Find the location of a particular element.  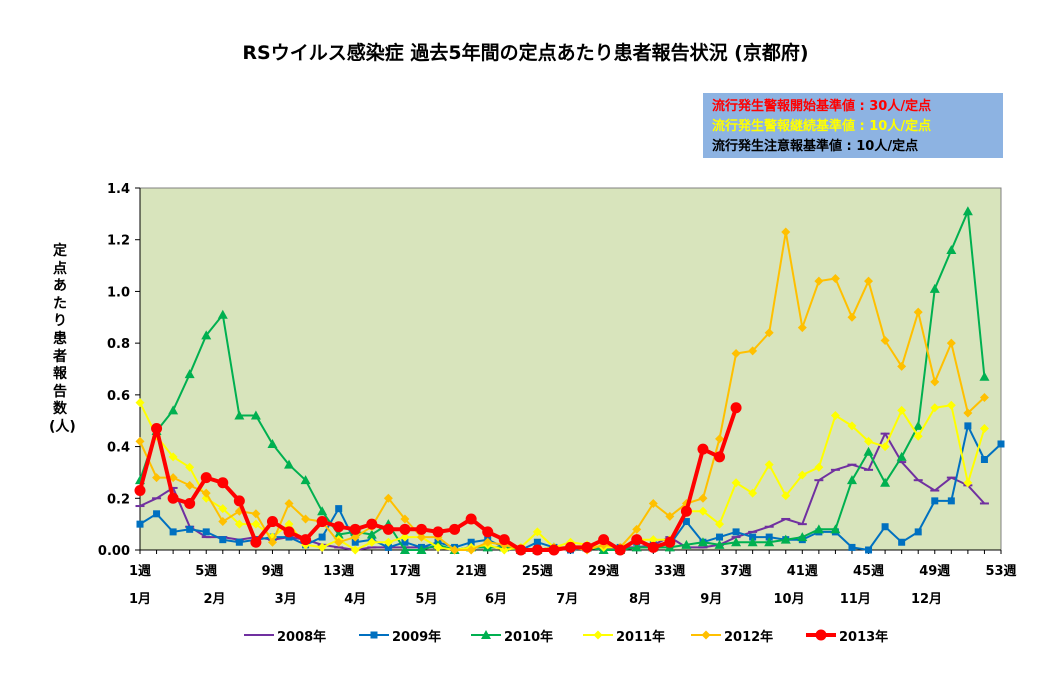

month-label: 8月 is located at coordinates (640, 599).